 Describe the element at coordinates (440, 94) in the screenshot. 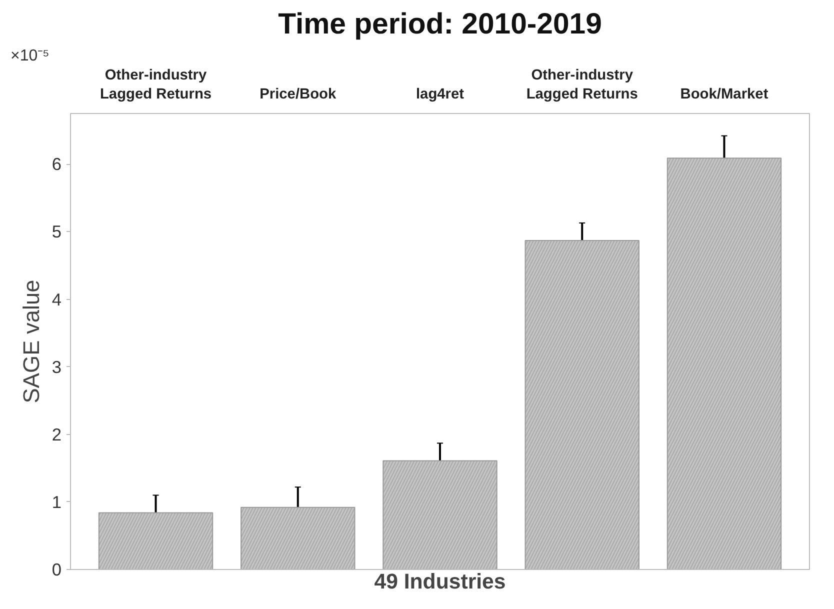

I see `x-tick-label: lag4ret` at that location.